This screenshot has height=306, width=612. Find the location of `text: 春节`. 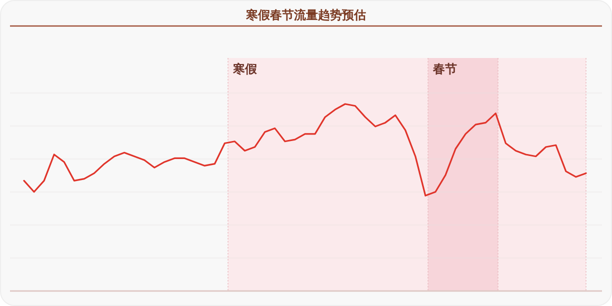

text: 春节 is located at coordinates (444, 69).